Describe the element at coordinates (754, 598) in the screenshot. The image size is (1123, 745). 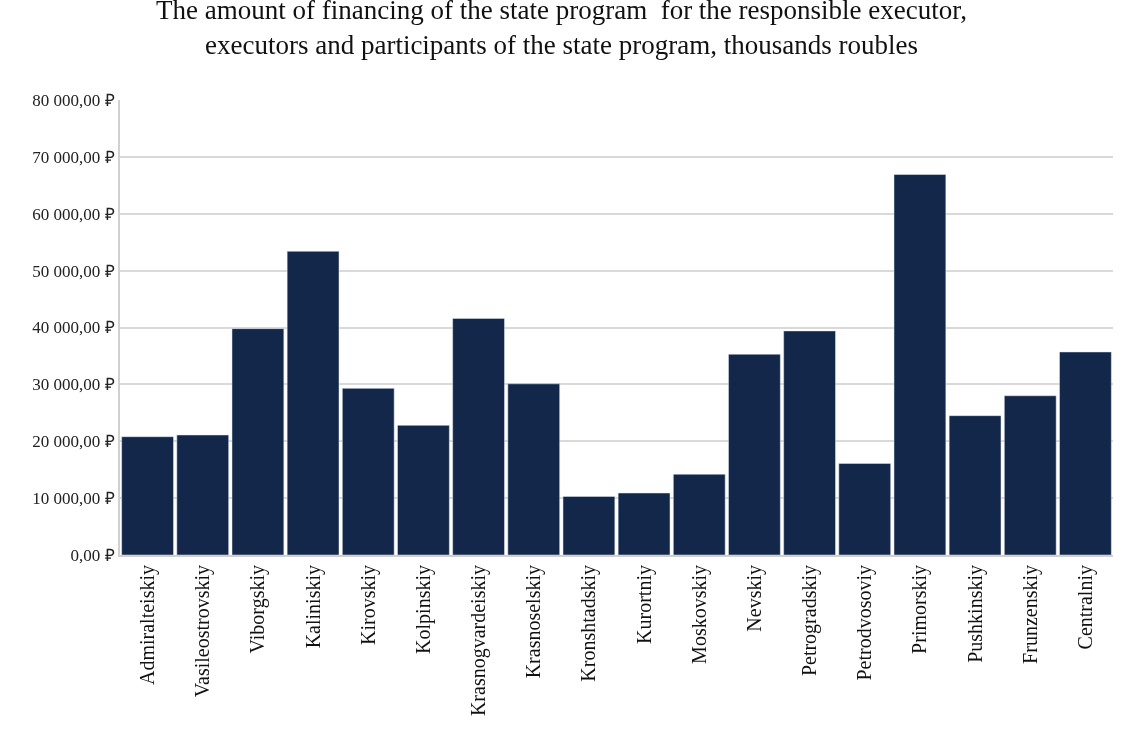
I see `x-tick-label: Nevskiy` at that location.